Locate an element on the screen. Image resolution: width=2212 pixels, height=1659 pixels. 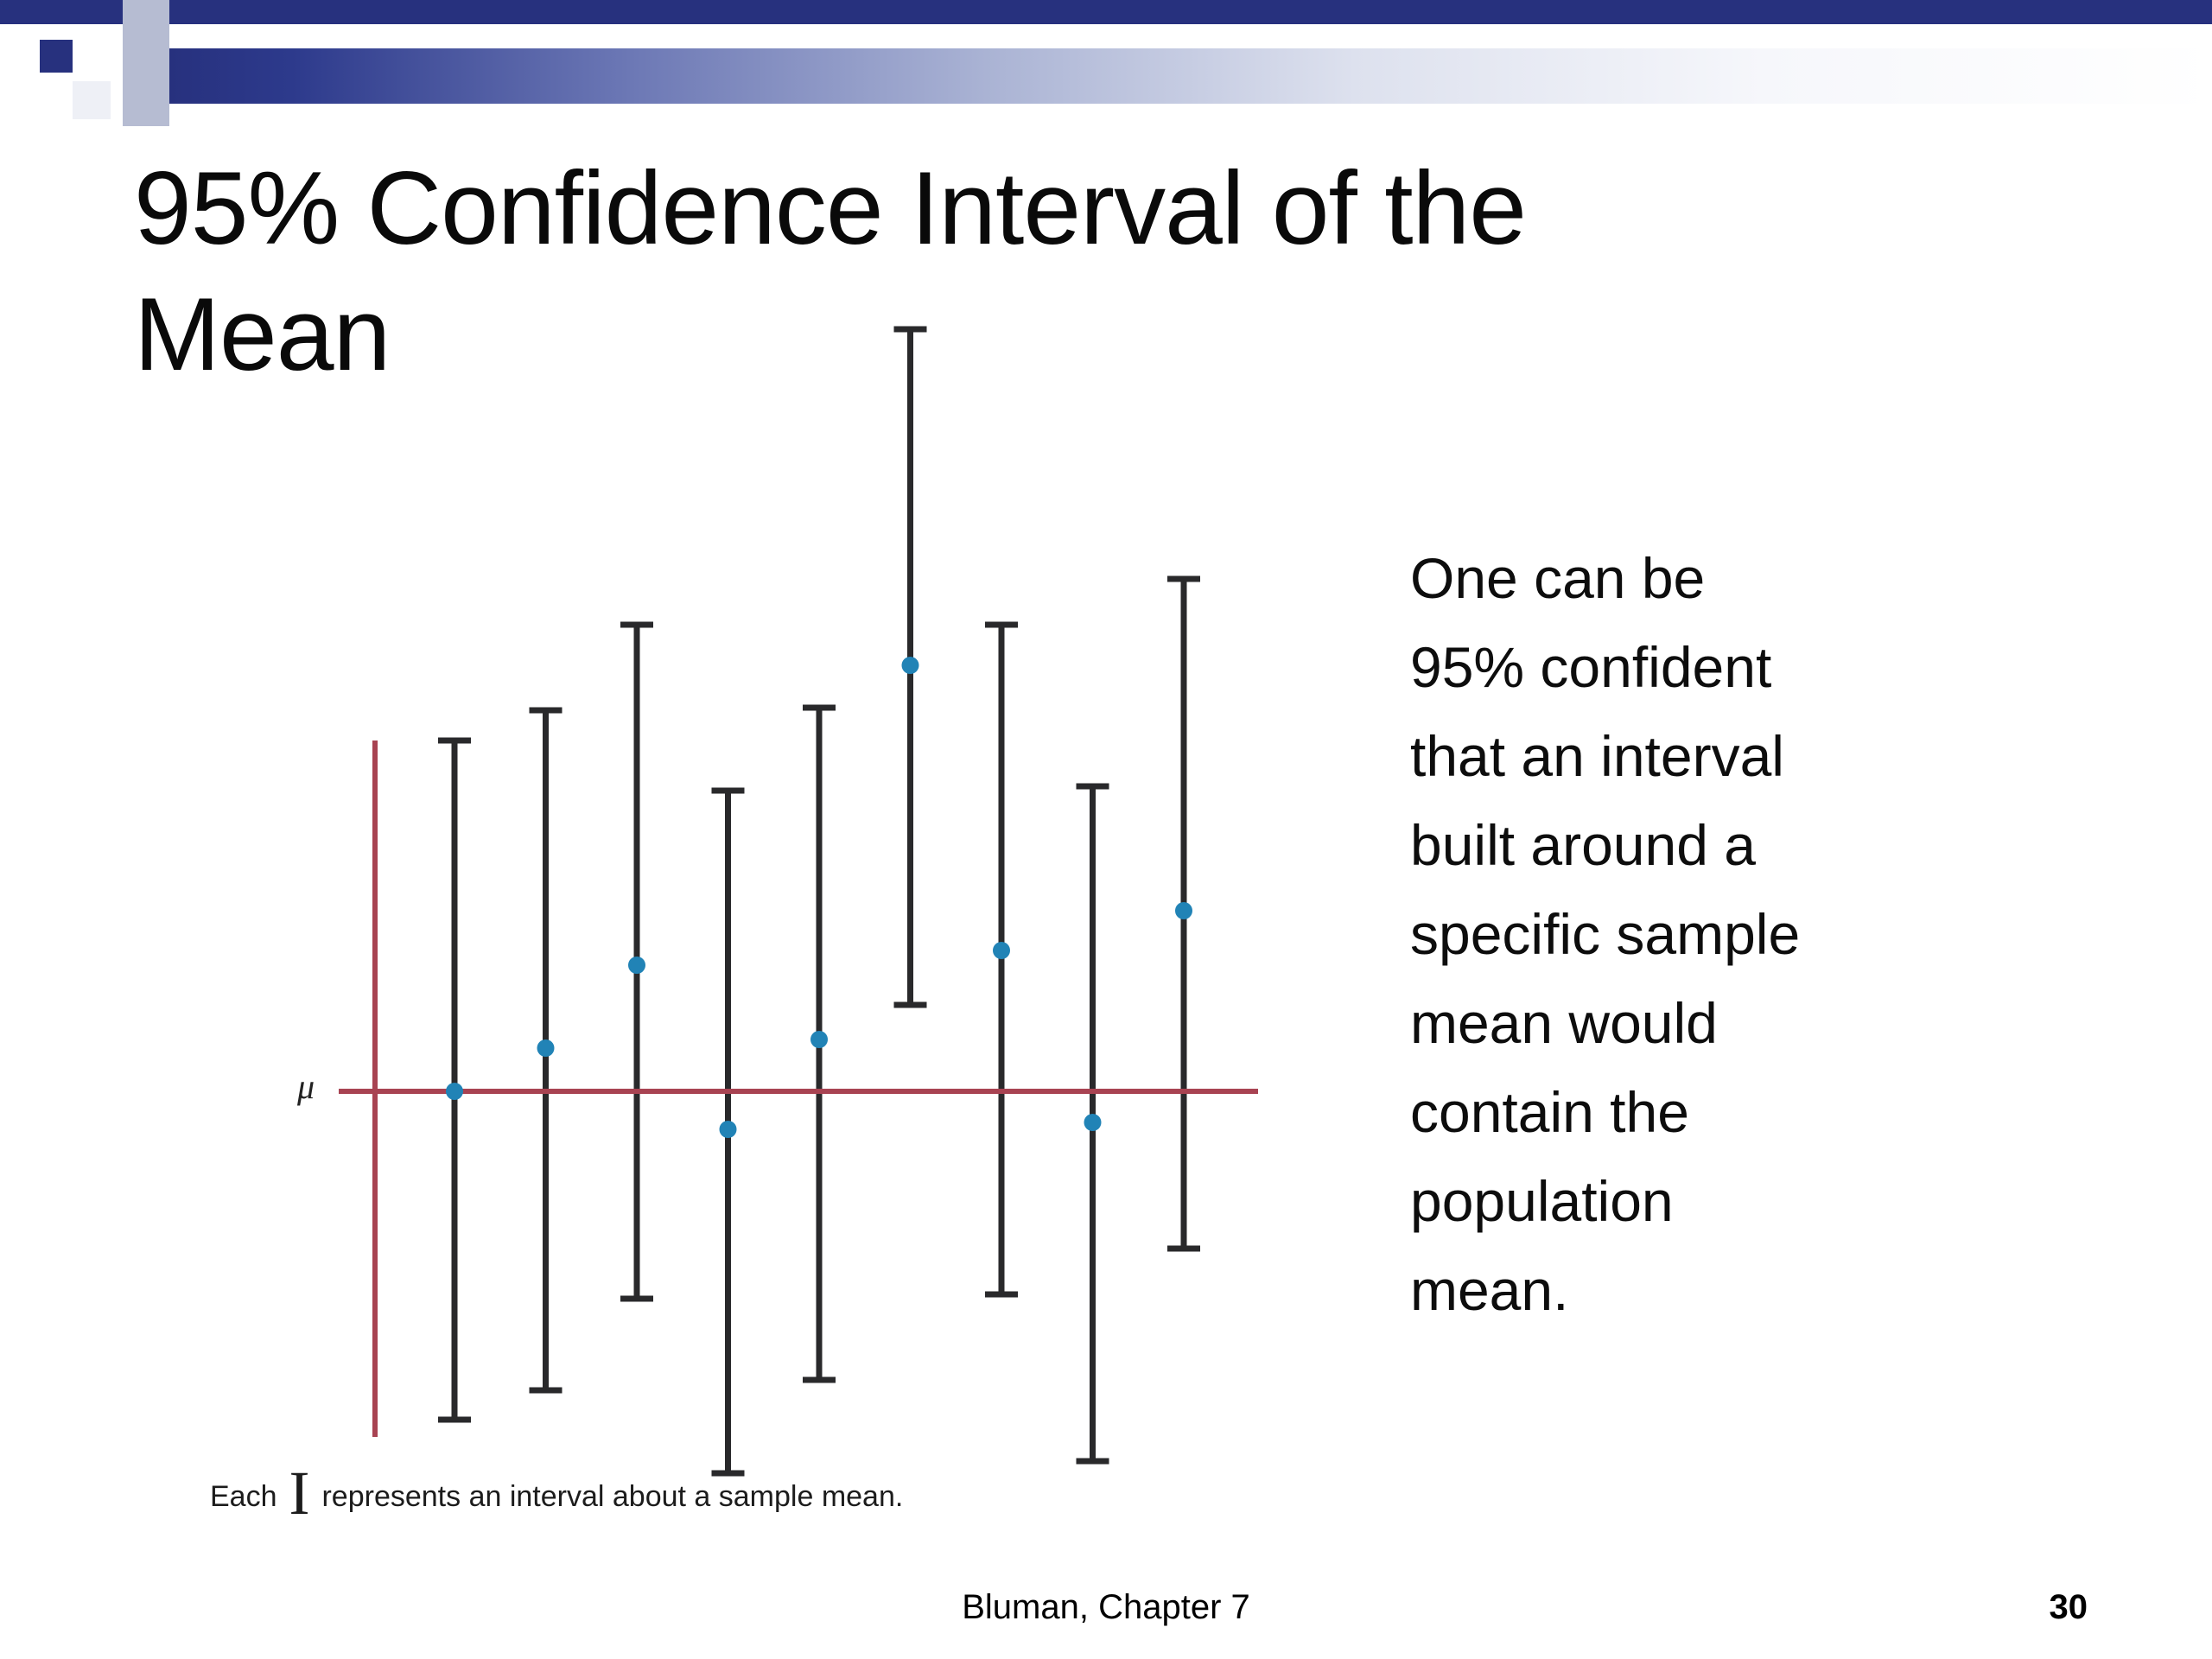
decor-square-navy is located at coordinates (56, 56).